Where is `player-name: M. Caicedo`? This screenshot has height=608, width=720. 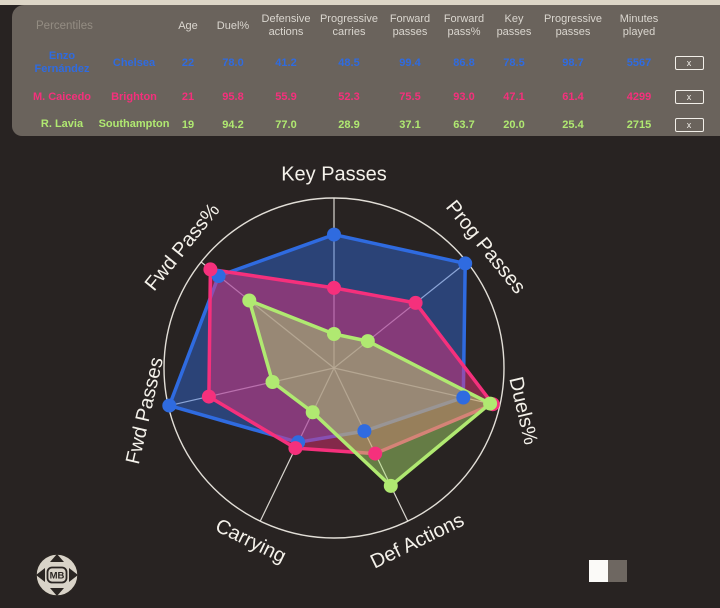 player-name: M. Caicedo is located at coordinates (62, 96).